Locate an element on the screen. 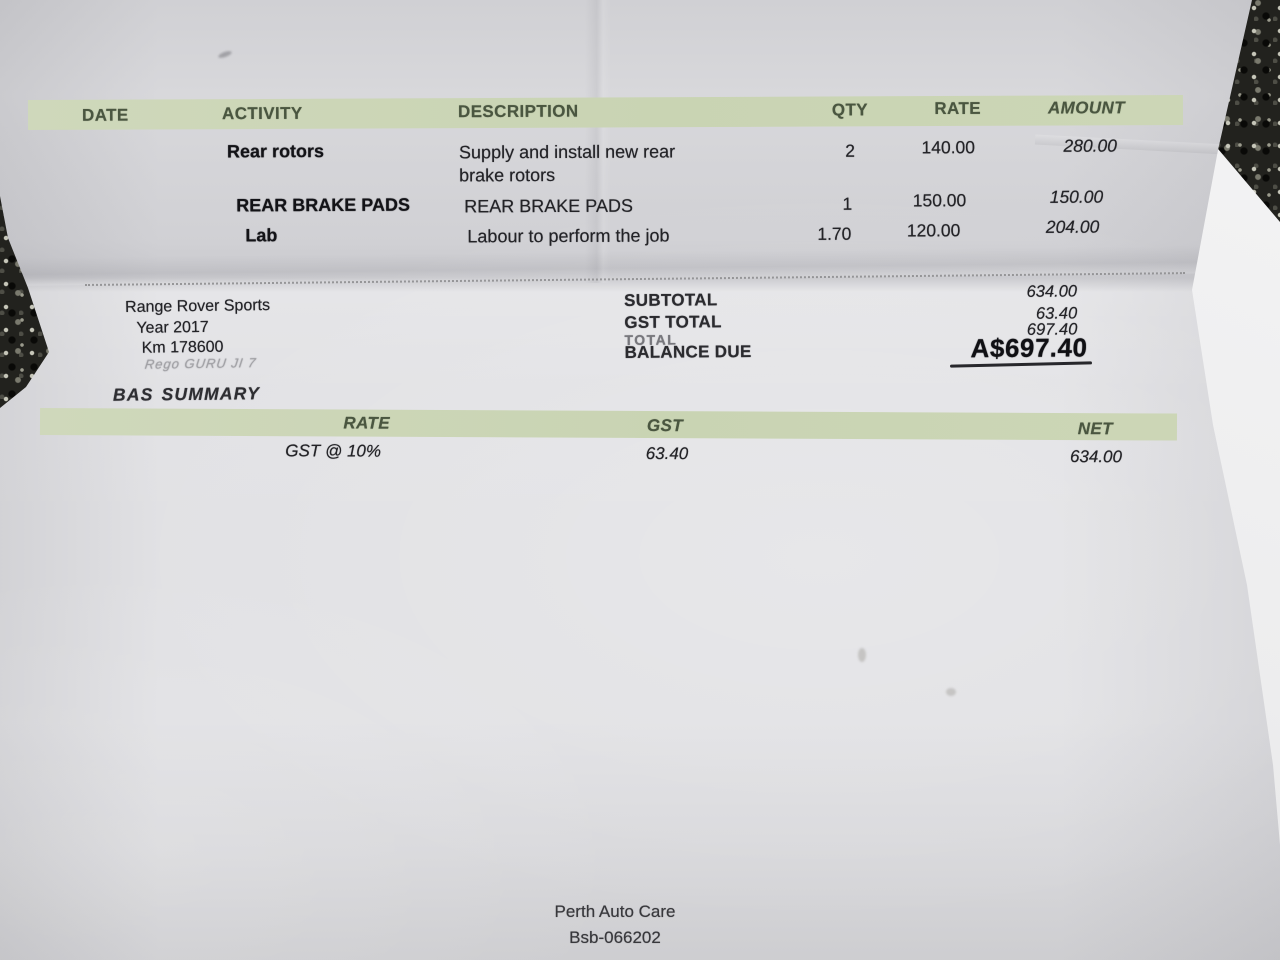 This screenshot has height=960, width=1280. bas-net-value: 634.00 is located at coordinates (1096, 457).